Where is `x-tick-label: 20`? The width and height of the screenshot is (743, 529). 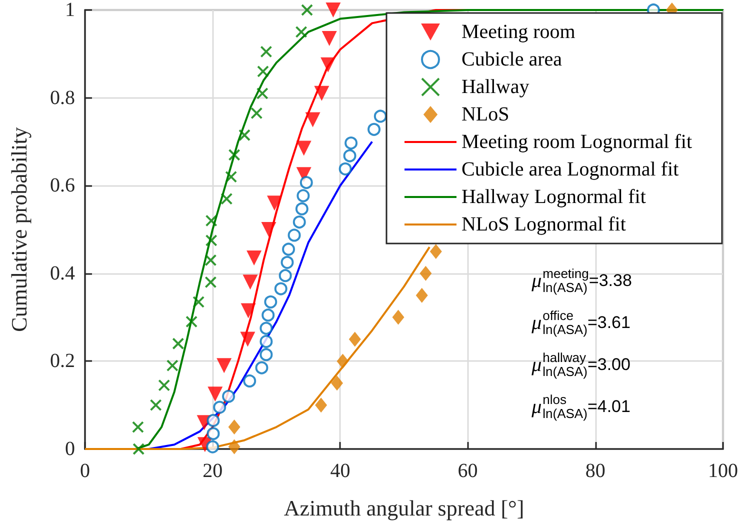
x-tick-label: 20 is located at coordinates (212, 471).